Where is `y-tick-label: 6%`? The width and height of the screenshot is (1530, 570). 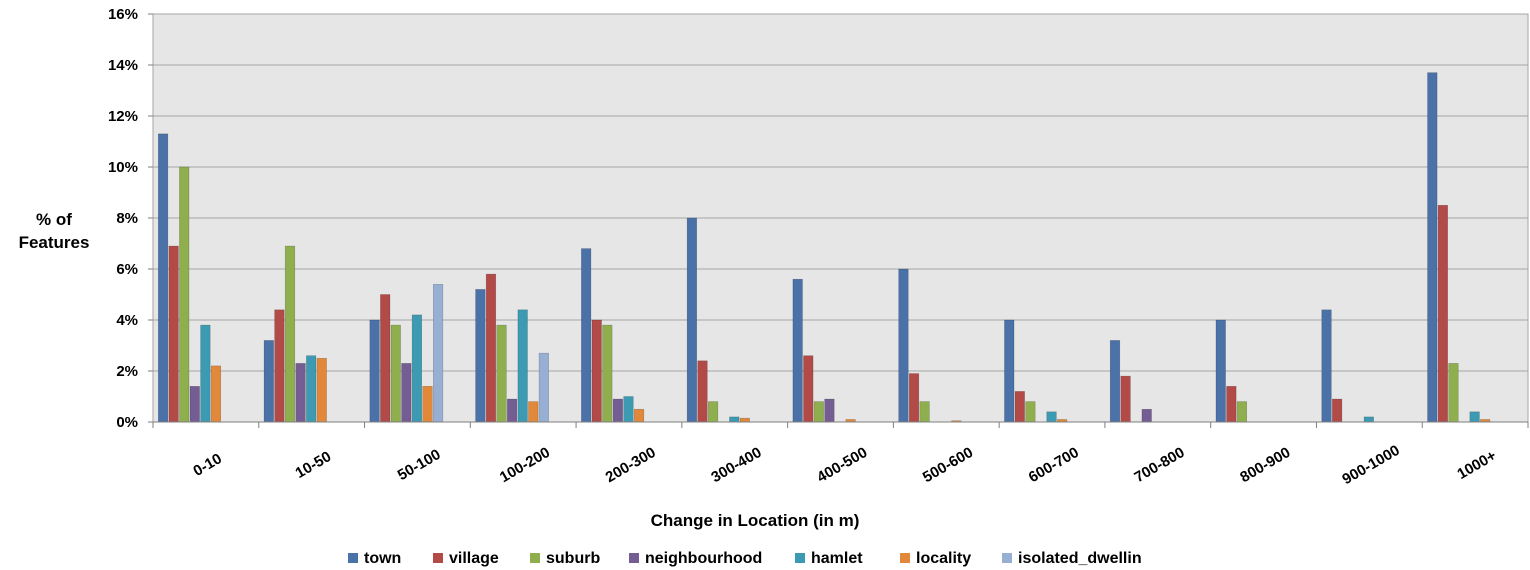 y-tick-label: 6% is located at coordinates (127, 269).